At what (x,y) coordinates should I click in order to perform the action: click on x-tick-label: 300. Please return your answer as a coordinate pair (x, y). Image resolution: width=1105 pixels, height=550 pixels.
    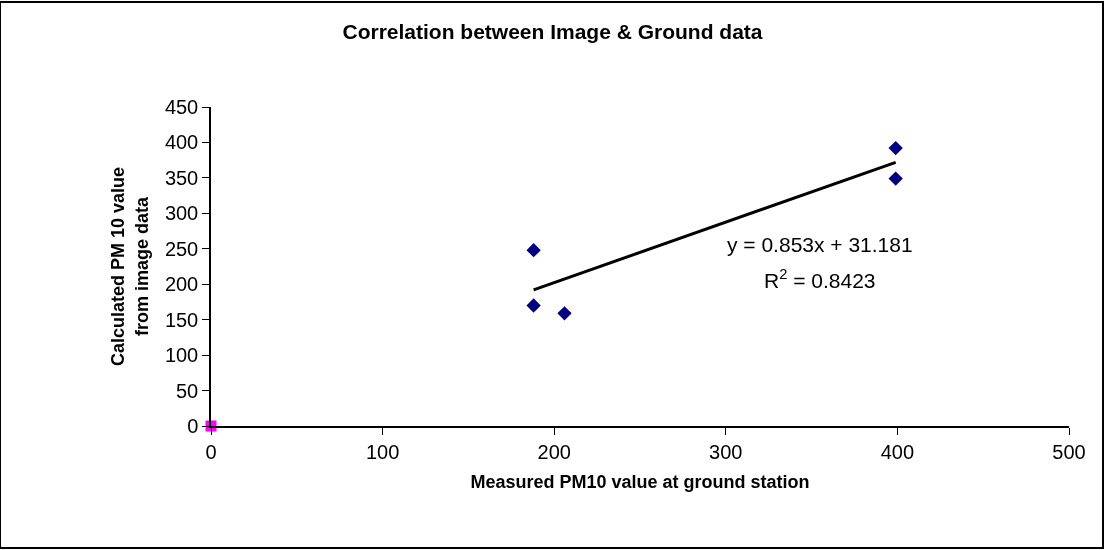
    Looking at the image, I should click on (726, 451).